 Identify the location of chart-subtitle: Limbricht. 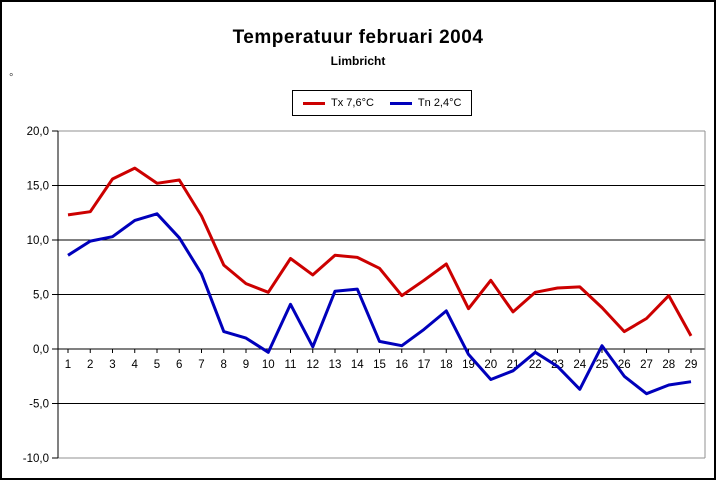
(358, 61).